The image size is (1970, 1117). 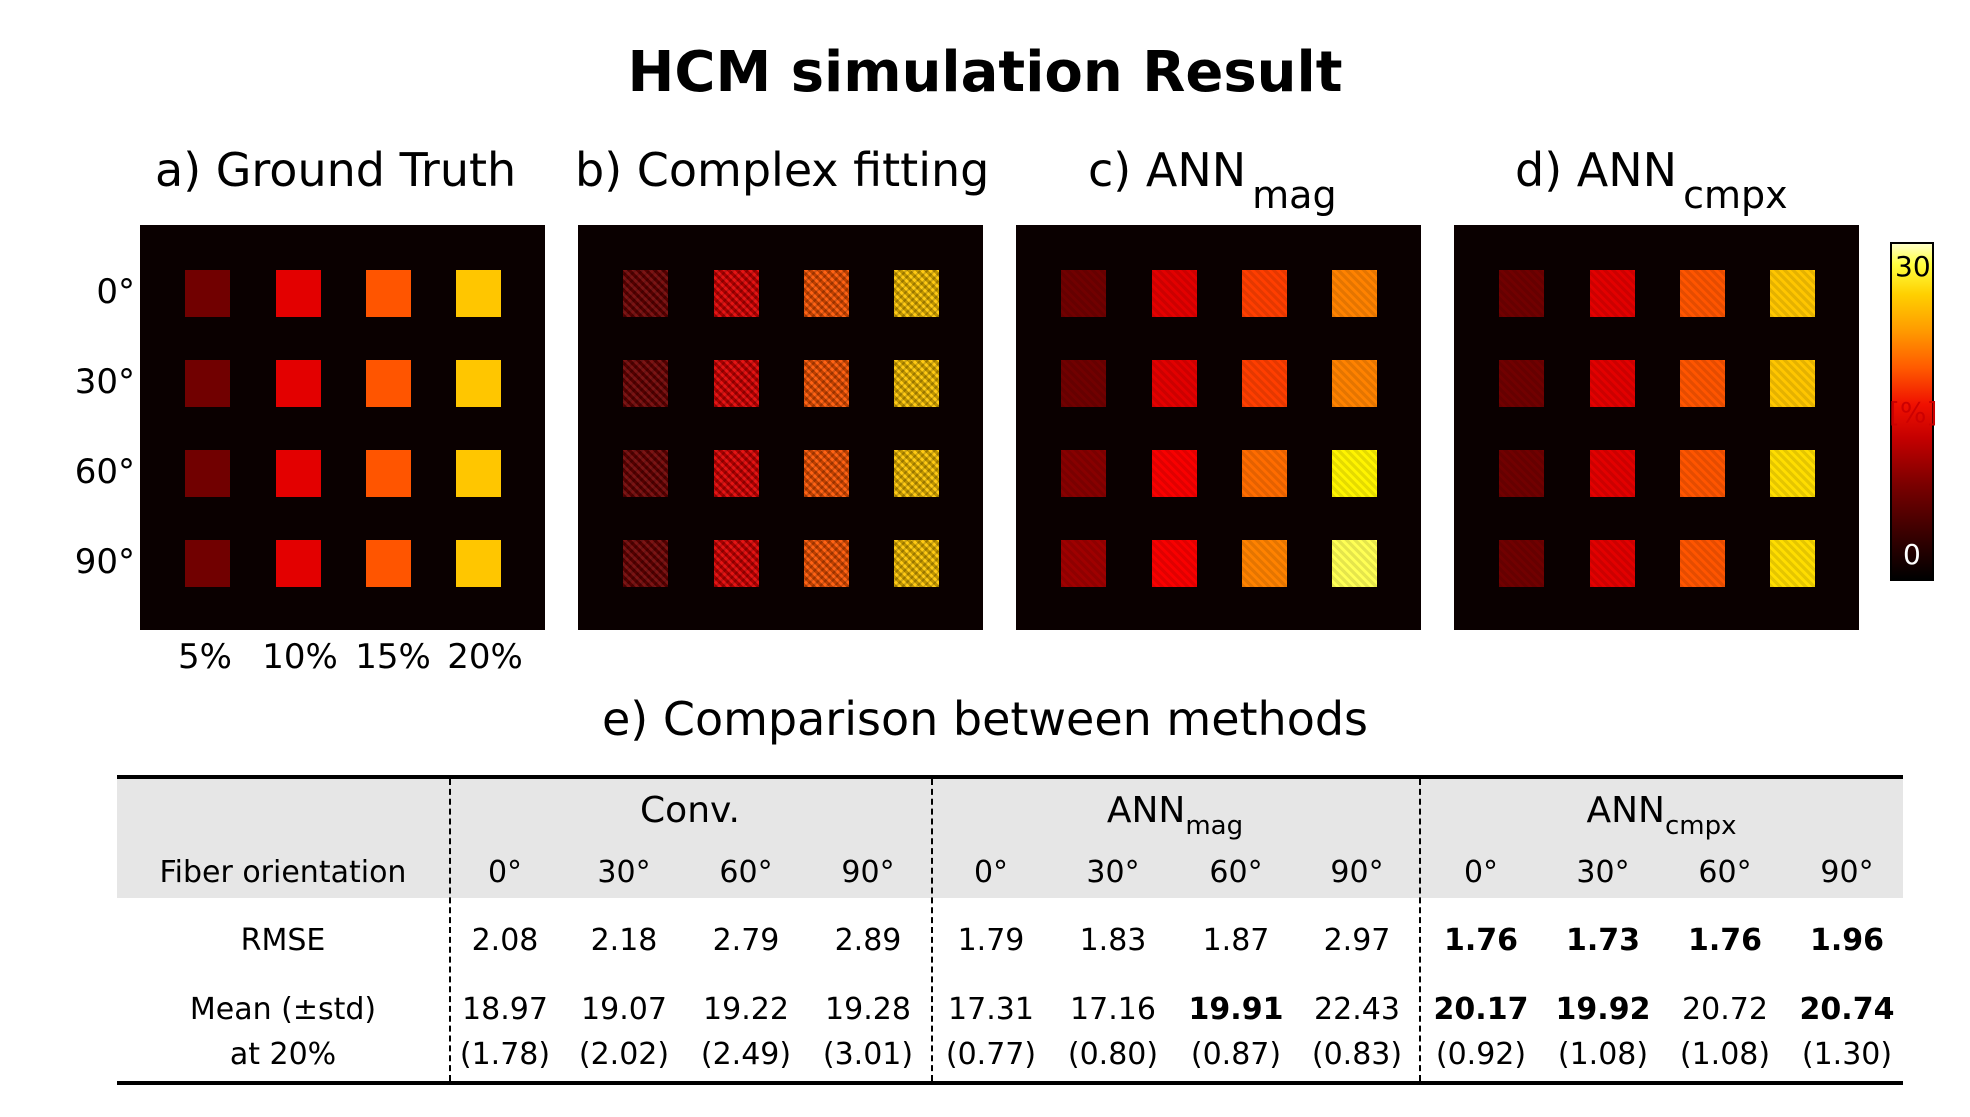 I want to click on table-cell-std: (2.02), so click(x=624, y=1054).